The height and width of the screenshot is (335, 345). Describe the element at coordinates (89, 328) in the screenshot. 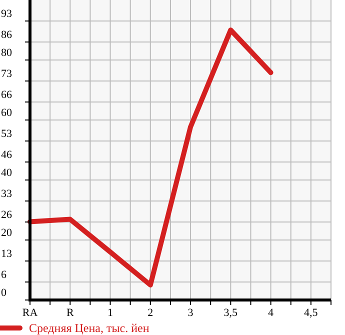

I see `legend-label: Средняя Цена, тыс. йен` at that location.